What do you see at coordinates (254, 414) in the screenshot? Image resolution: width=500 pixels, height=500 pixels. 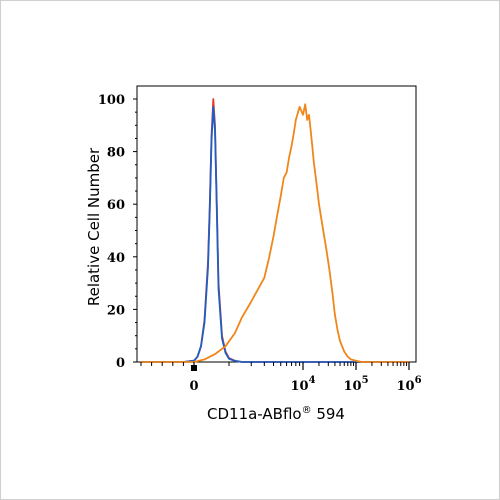 I see `x-axis-title-main: CD11a-ABflo` at bounding box center [254, 414].